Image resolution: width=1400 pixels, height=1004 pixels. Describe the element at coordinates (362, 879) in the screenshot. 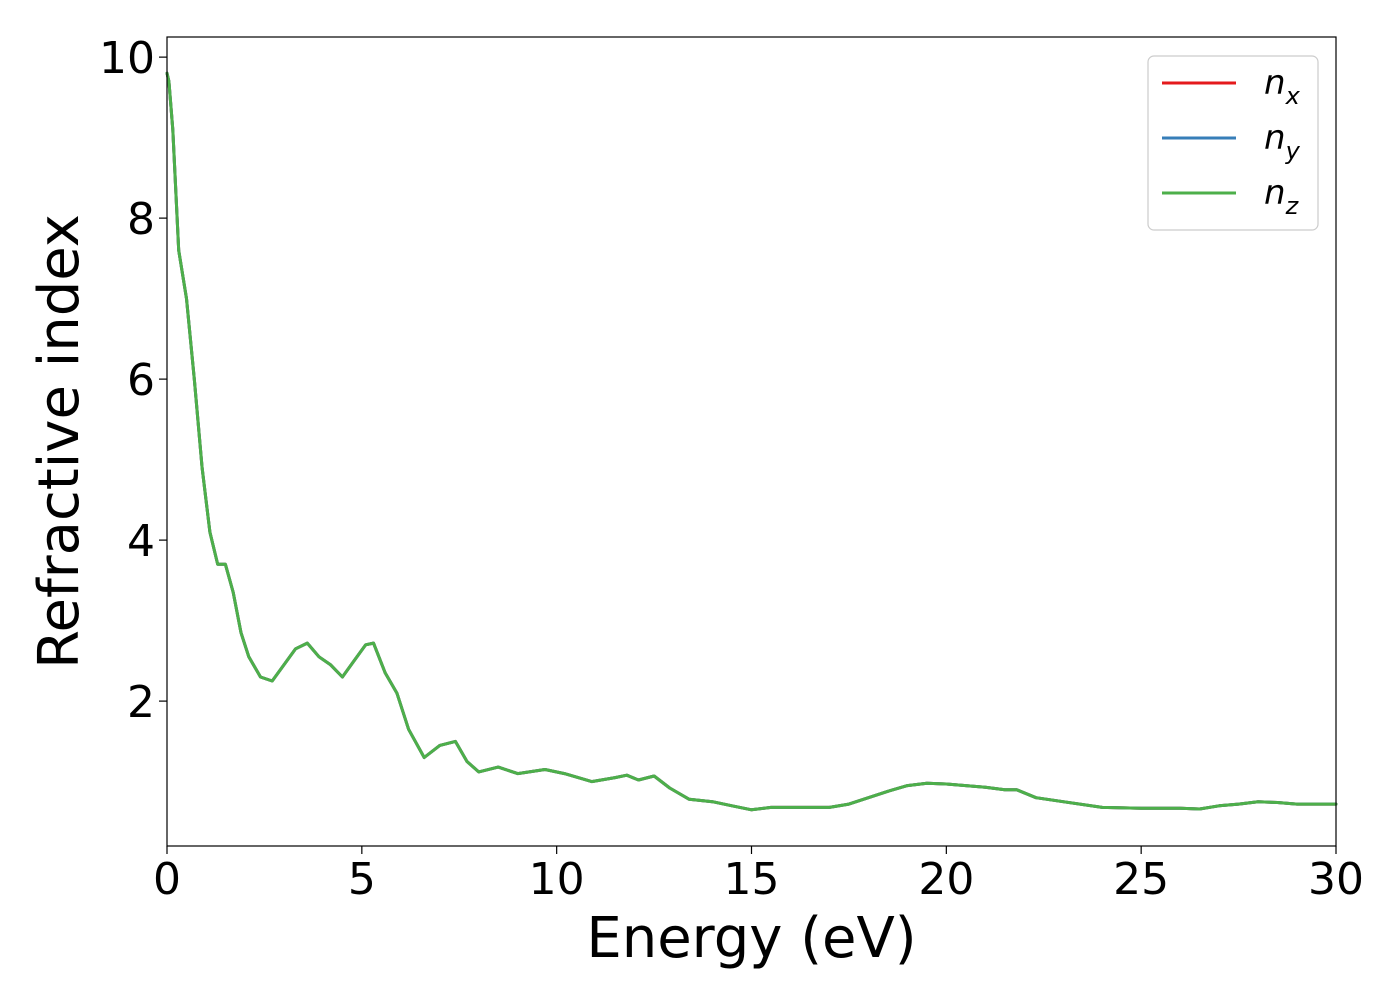

I see `x-tick-label: 5` at that location.